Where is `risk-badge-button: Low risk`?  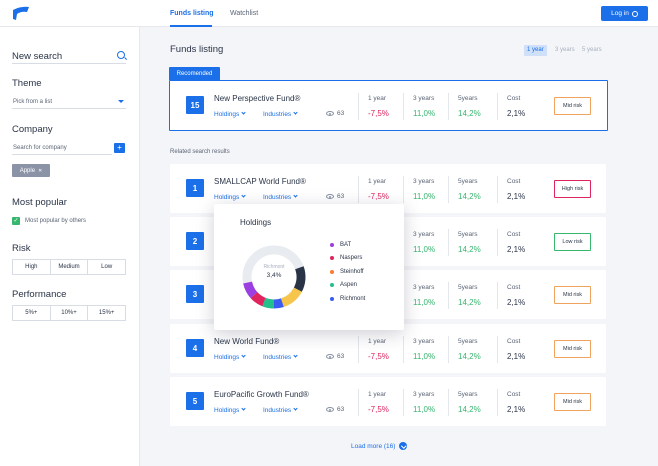 risk-badge-button: Low risk is located at coordinates (572, 242).